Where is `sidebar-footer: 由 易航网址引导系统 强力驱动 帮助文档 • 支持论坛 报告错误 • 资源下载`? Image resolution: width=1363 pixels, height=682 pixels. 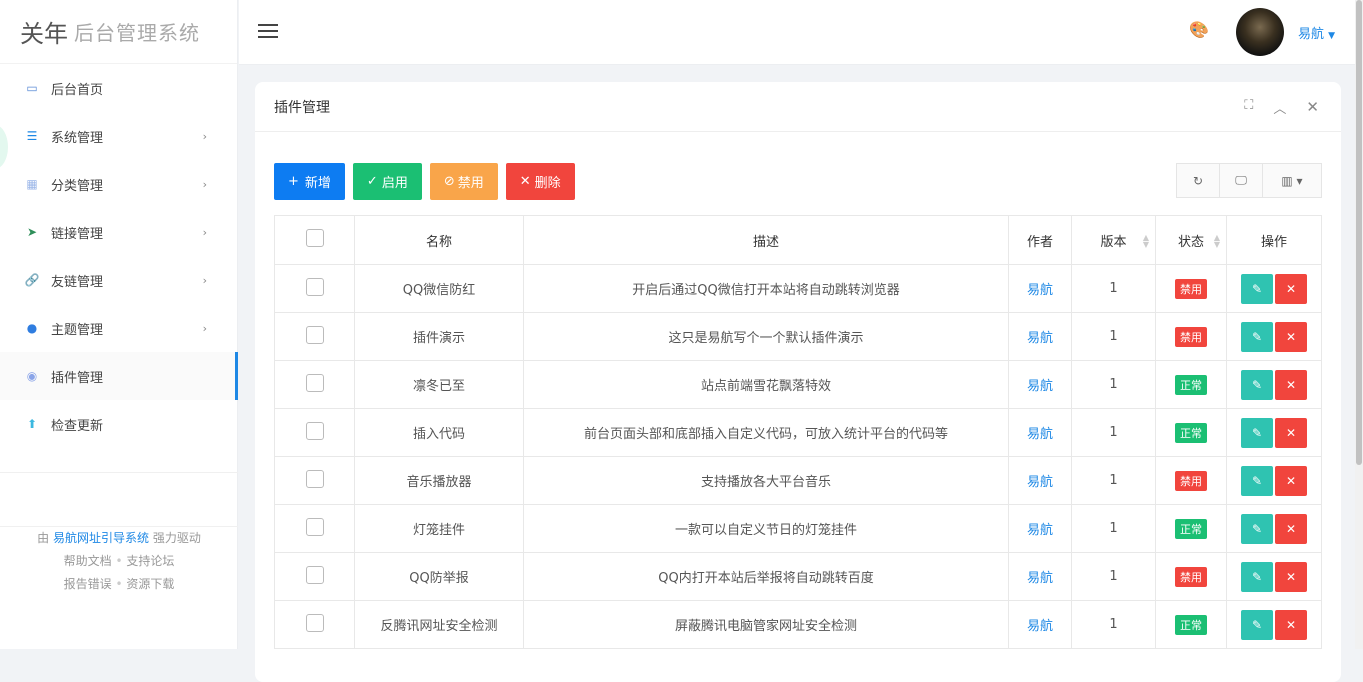
sidebar-footer: 由 易航网址引导系统 强力驱动 帮助文档 • 支持论坛 报告错误 • 资源下载 is located at coordinates (119, 561).